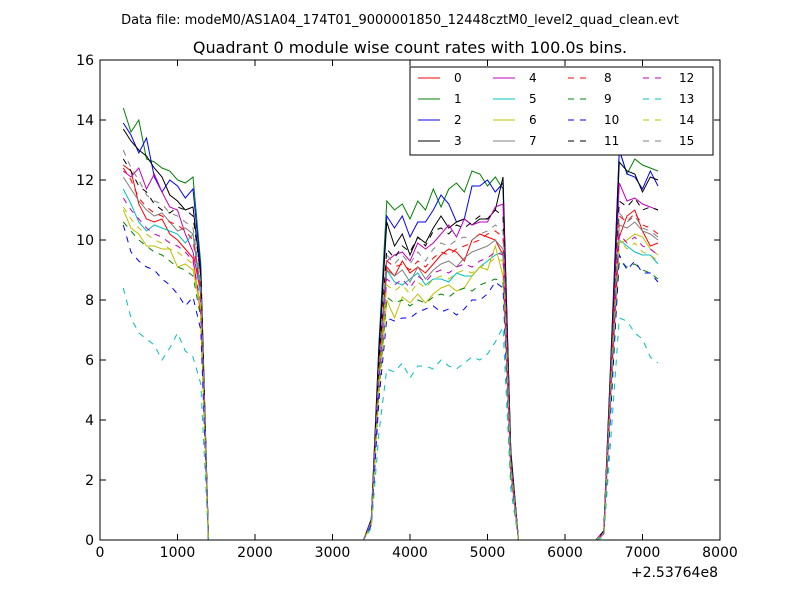 The image size is (800, 600). Describe the element at coordinates (85, 181) in the screenshot. I see `y-tick-label: 12` at that location.